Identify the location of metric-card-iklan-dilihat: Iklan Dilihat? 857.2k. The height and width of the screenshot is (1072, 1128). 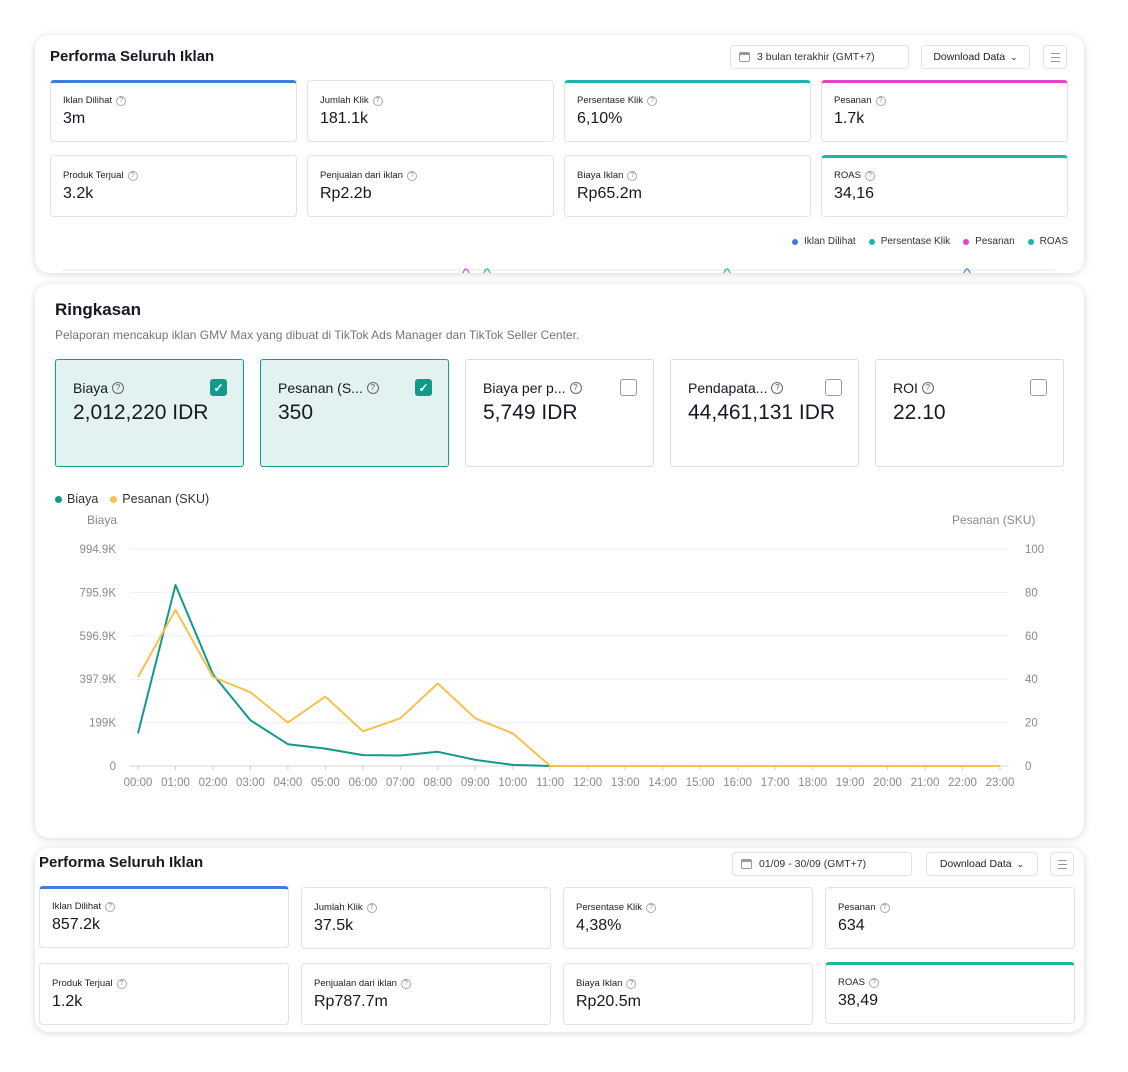
(164, 917).